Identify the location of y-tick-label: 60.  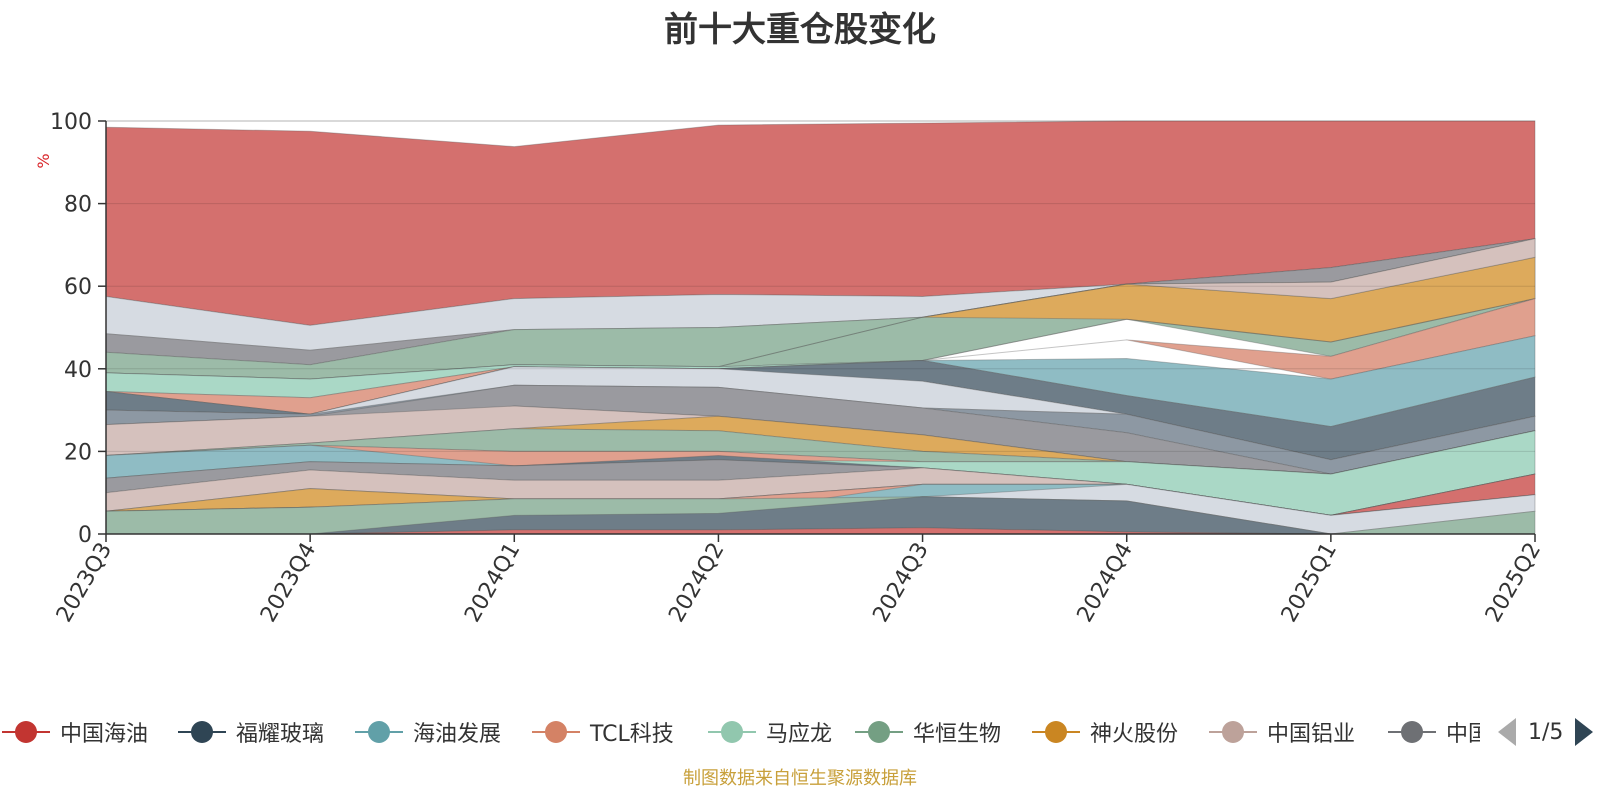
(78, 287).